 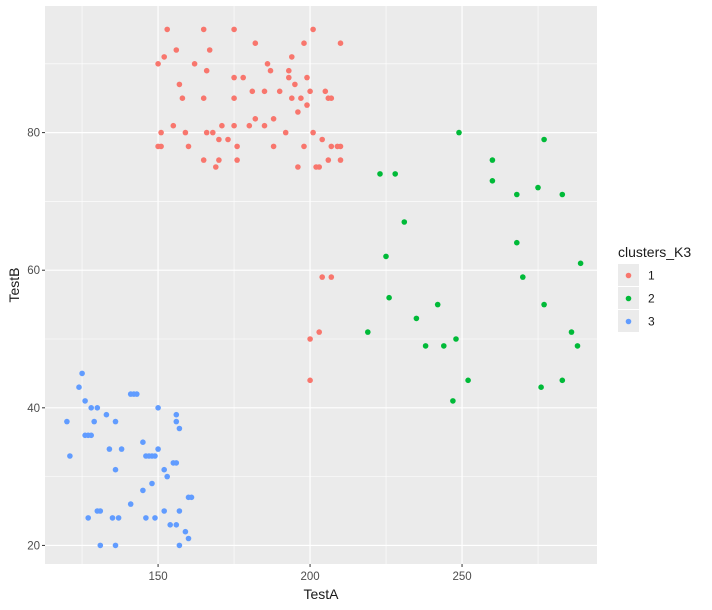 What do you see at coordinates (654, 288) in the screenshot?
I see `legend: clusters_K3 1 2 3` at bounding box center [654, 288].